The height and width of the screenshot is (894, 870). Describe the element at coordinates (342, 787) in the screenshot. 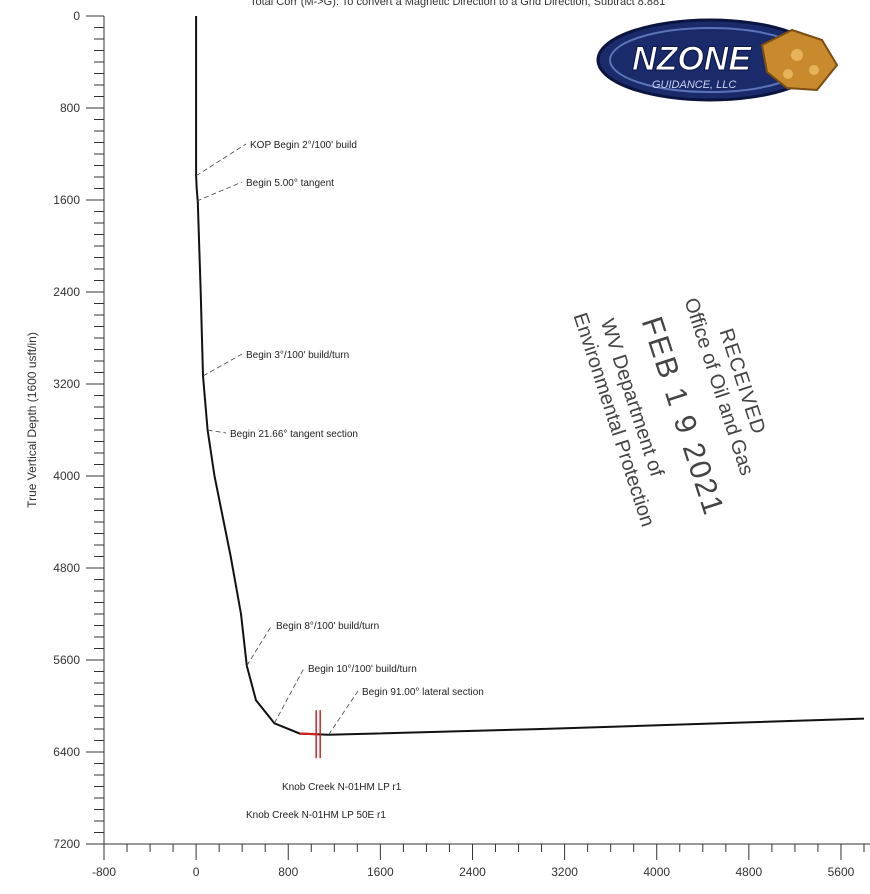

I see `annotation-label: Knob Creek N-01HM LP r1` at that location.